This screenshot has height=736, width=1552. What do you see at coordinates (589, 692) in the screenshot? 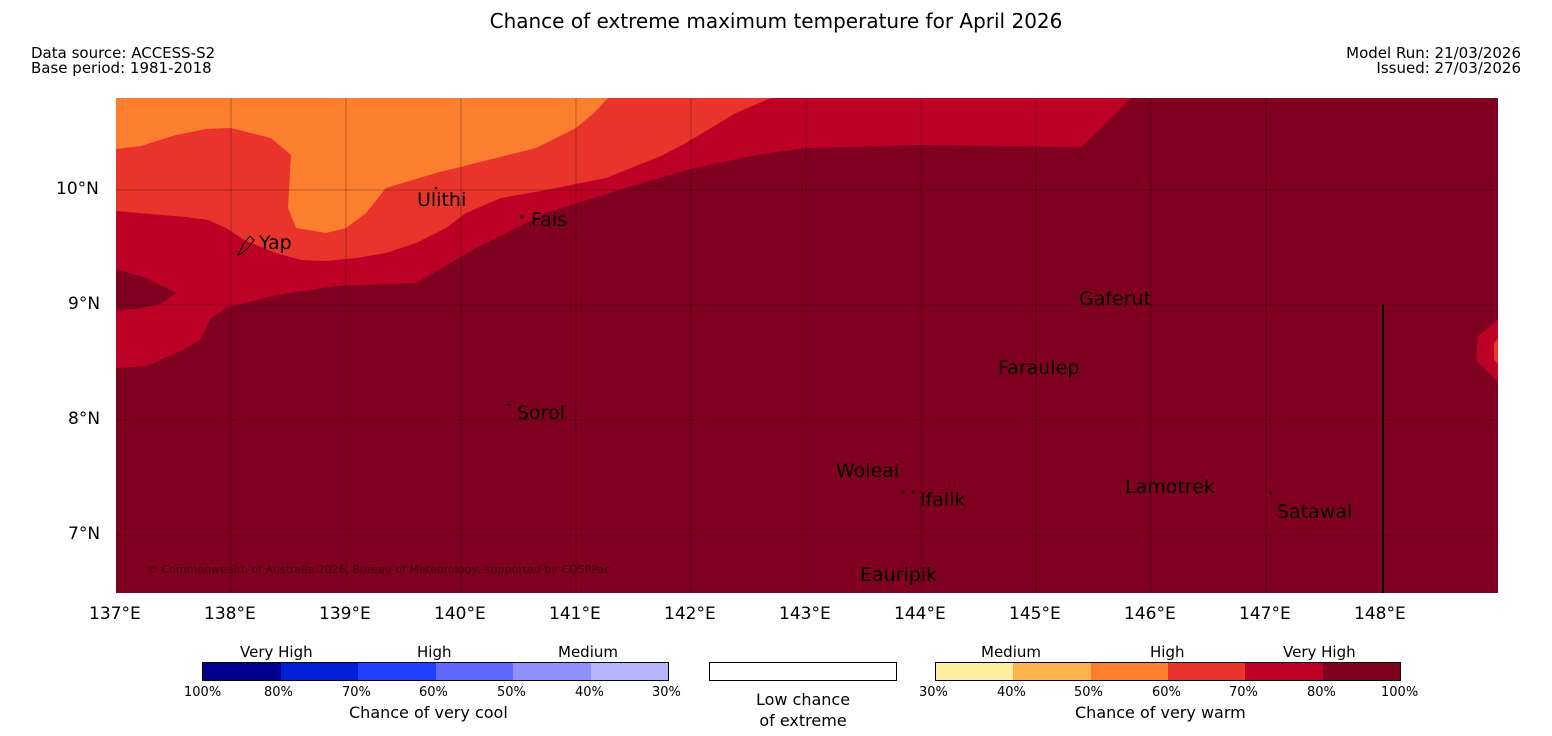
I see `cool-pct-40: 40%` at bounding box center [589, 692].